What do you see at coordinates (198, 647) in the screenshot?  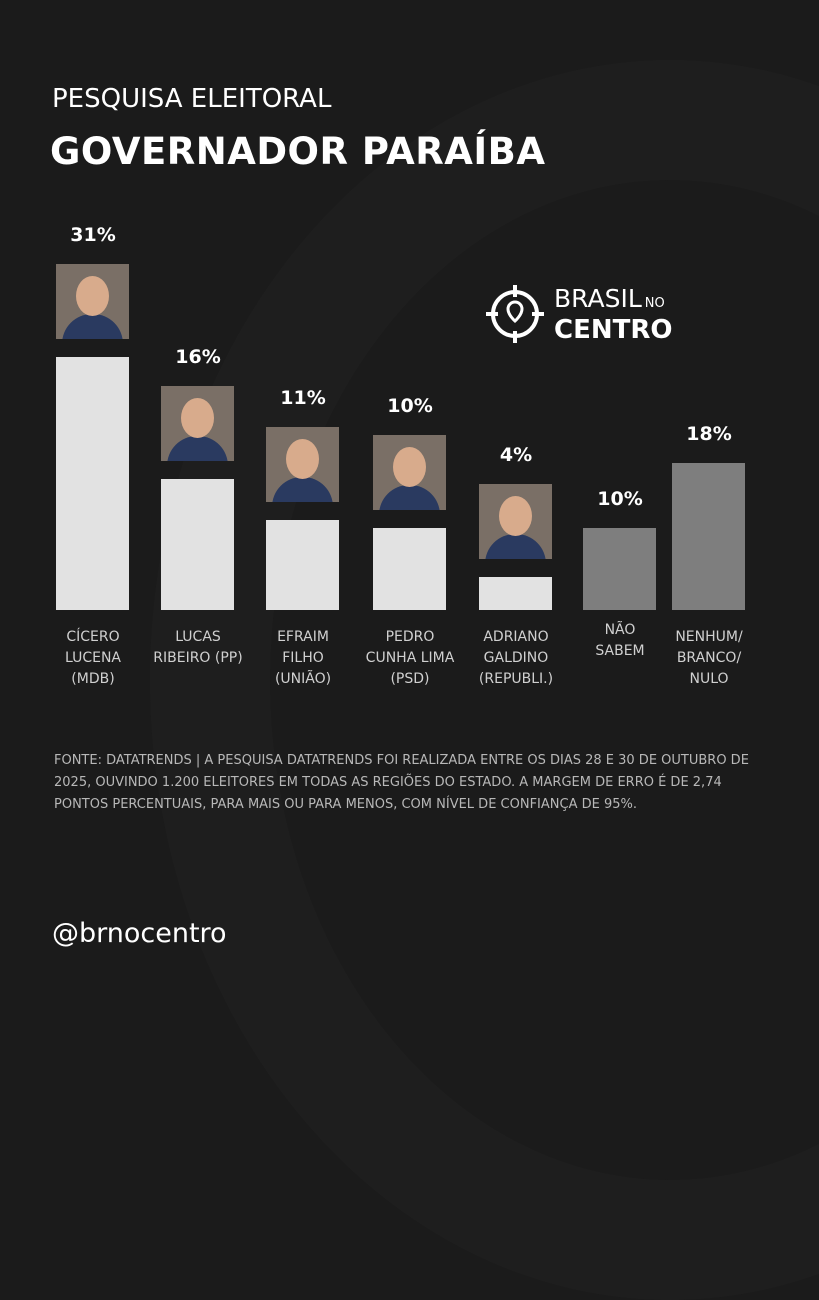 I see `category-label: LUCAS RIBEIRO (PP)` at bounding box center [198, 647].